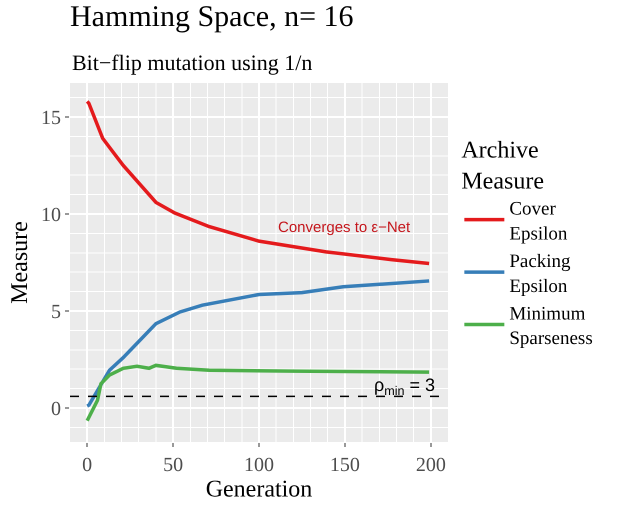  Describe the element at coordinates (51, 117) in the screenshot. I see `y-tick-label: 15` at that location.